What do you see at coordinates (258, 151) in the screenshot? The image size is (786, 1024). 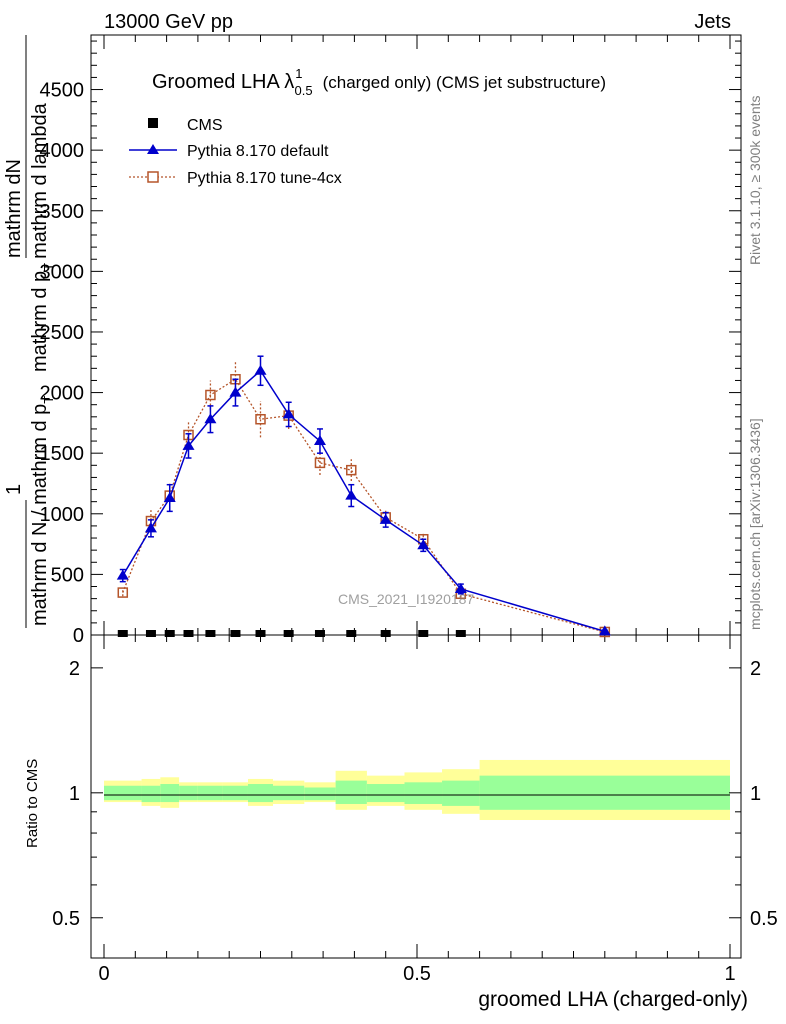 I see `legend-default-label: Pythia 8.170 default` at bounding box center [258, 151].